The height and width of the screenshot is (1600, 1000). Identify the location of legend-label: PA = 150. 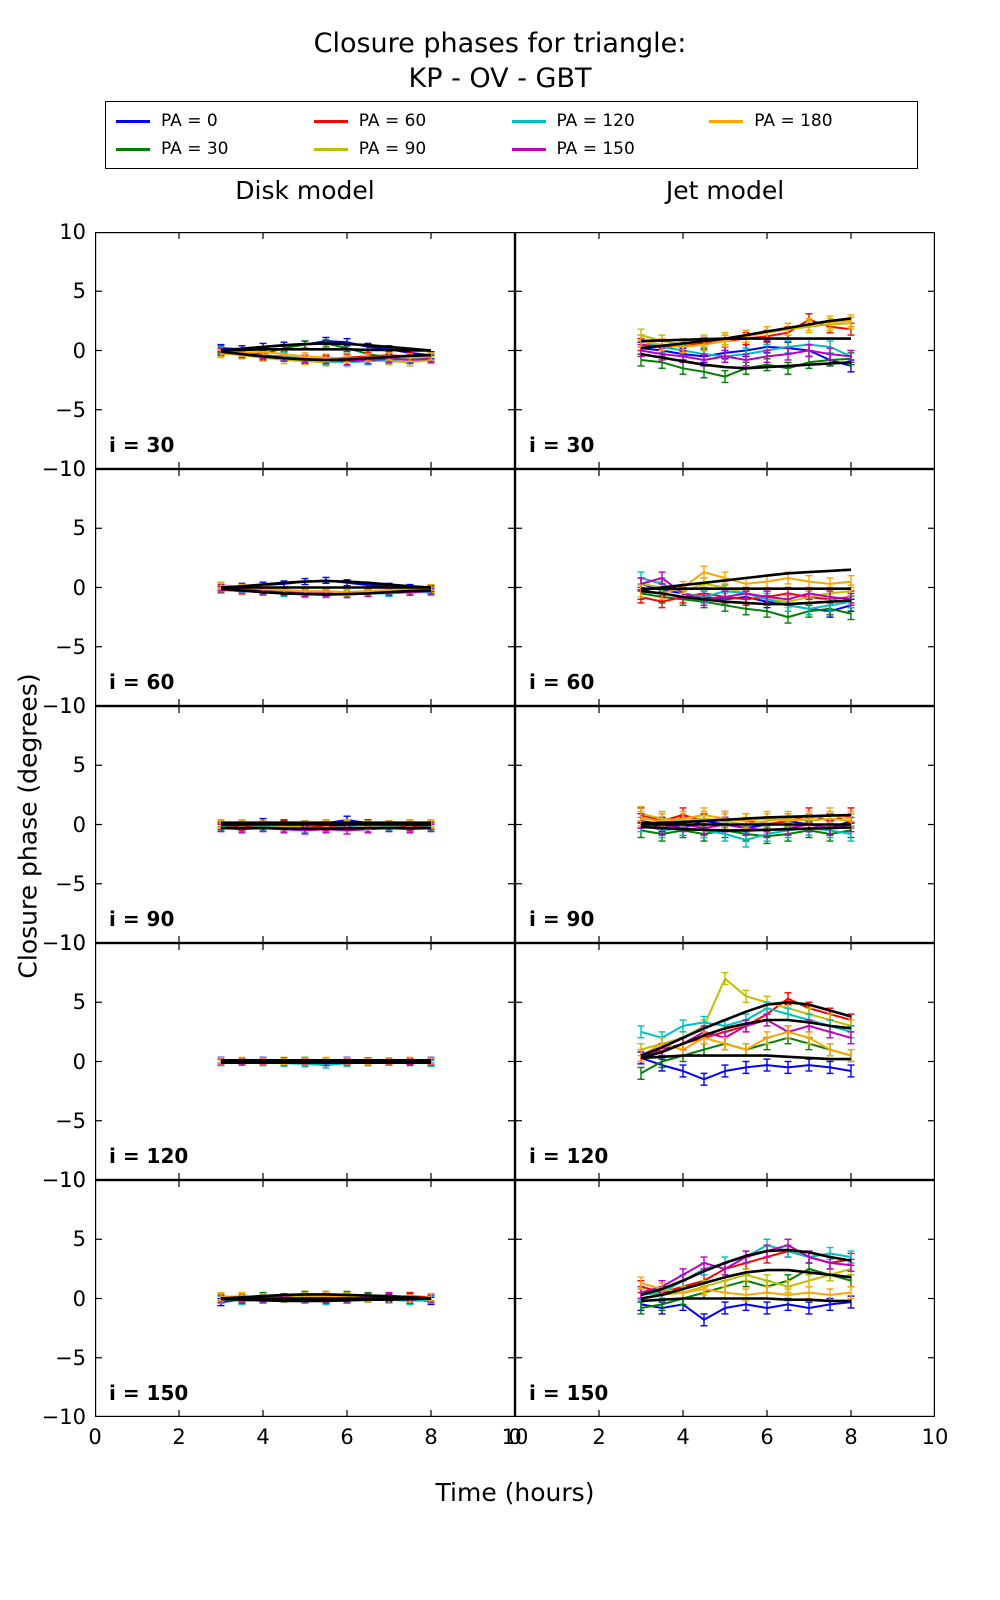
(595, 149).